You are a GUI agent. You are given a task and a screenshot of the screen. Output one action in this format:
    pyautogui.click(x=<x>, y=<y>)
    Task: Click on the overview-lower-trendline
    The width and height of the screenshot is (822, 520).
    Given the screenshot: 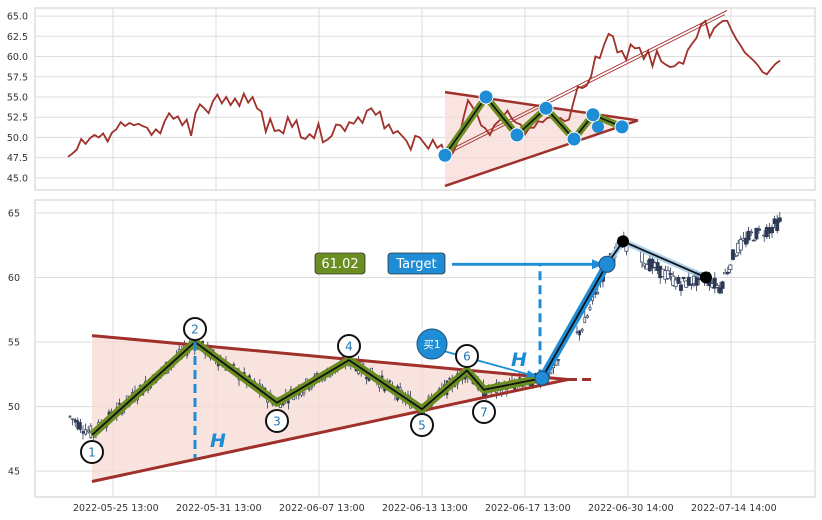 What is the action you would take?
    pyautogui.click(x=541, y=153)
    